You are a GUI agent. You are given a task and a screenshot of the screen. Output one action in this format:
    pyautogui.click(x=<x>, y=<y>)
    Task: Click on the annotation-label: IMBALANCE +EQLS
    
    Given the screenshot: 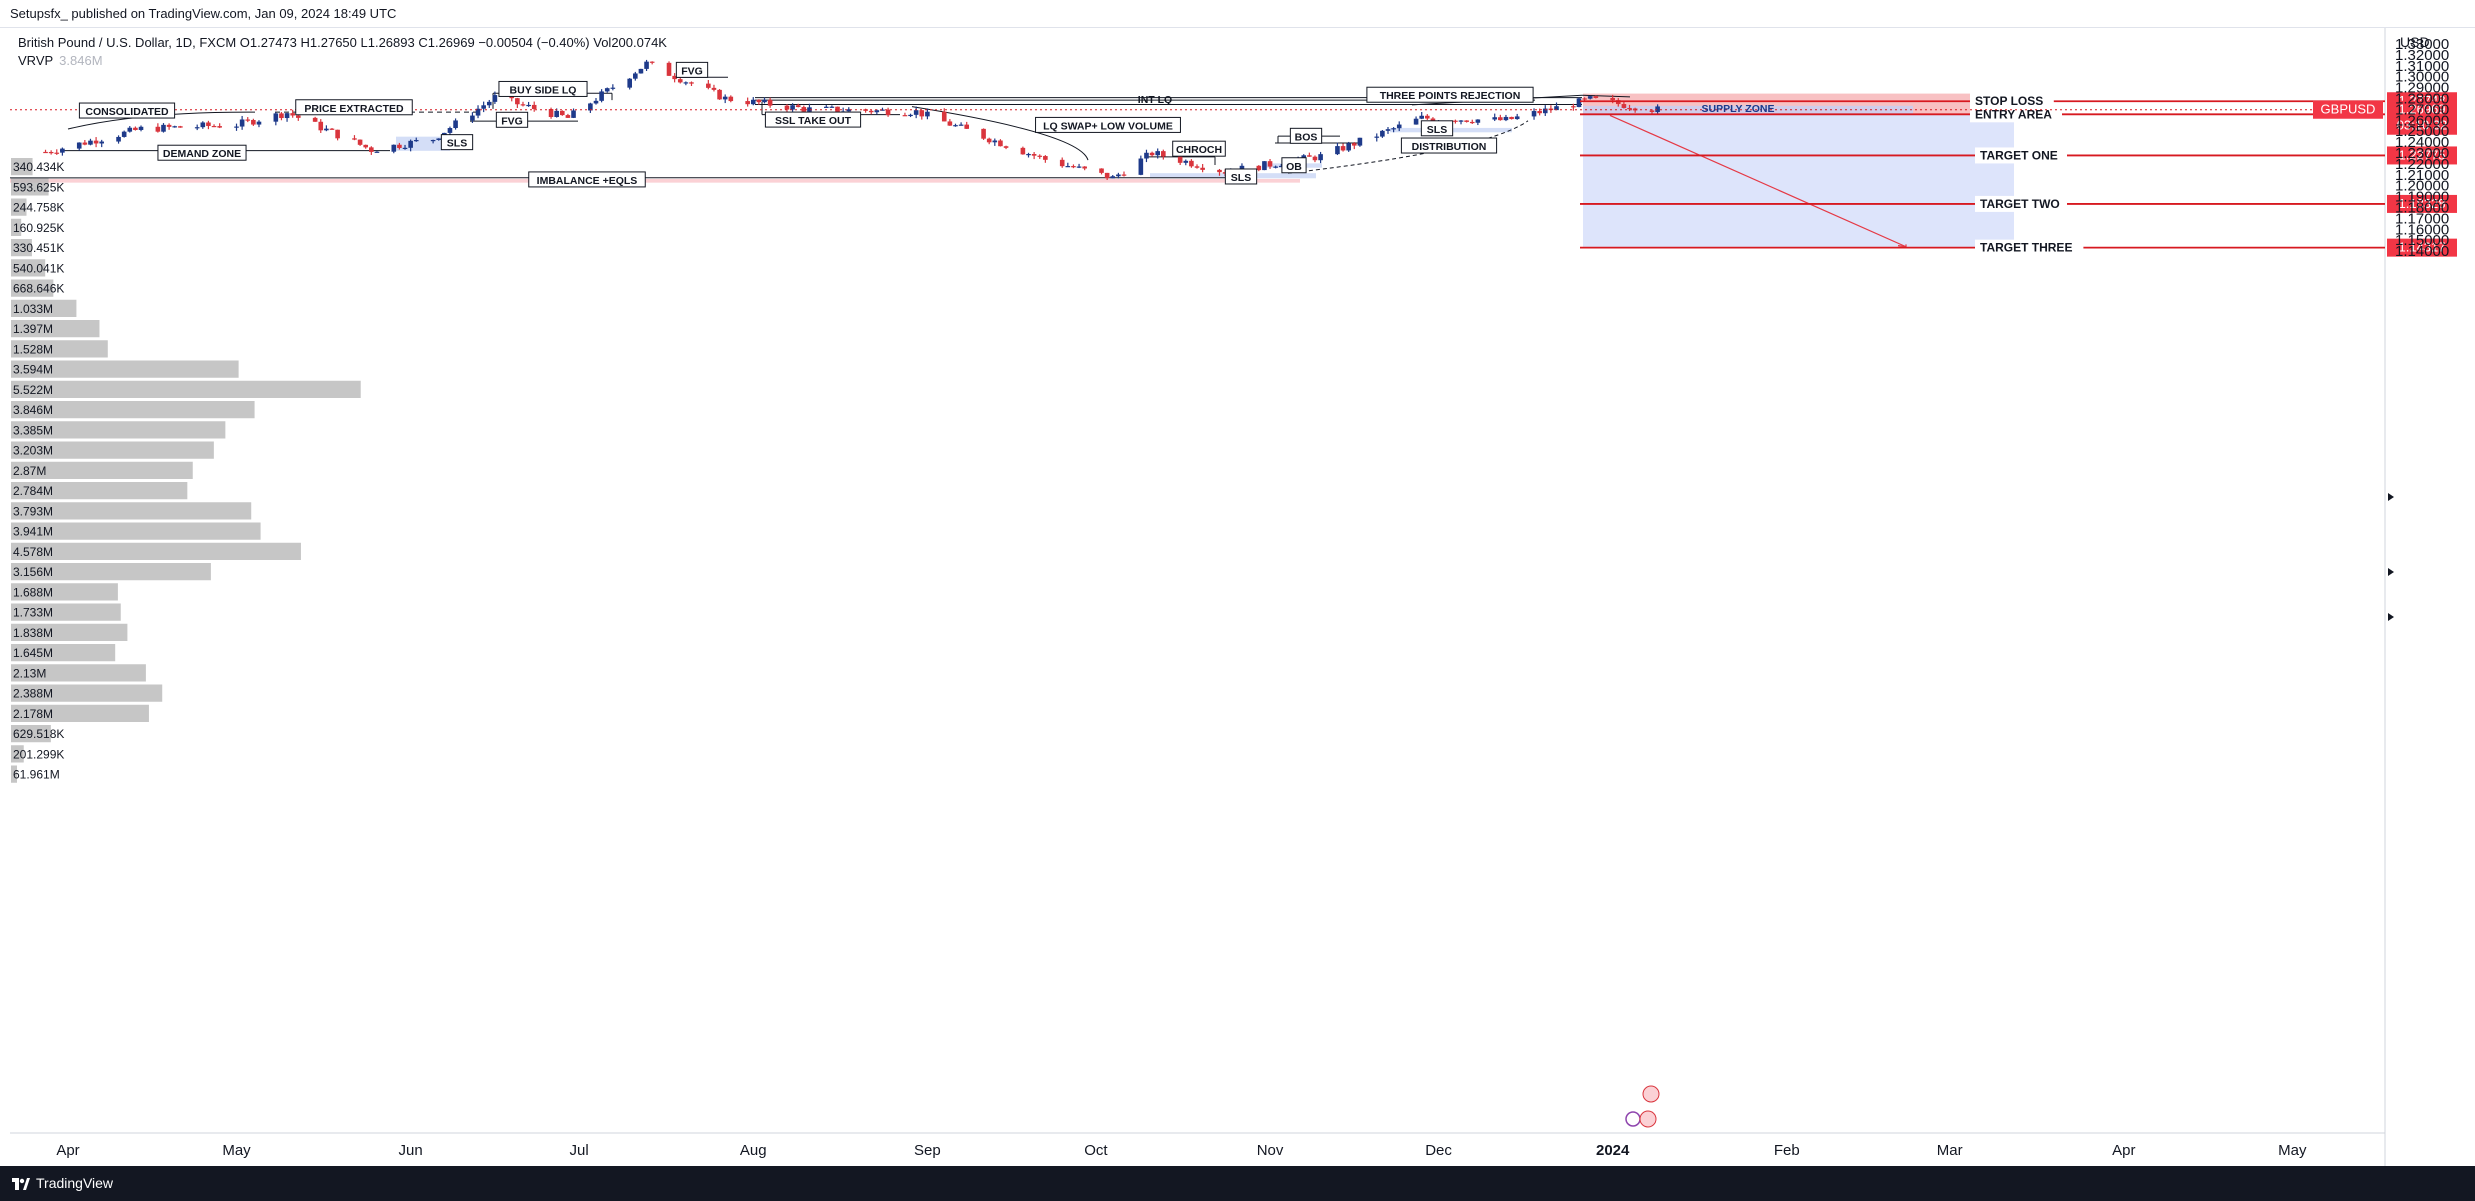 What is the action you would take?
    pyautogui.click(x=587, y=181)
    